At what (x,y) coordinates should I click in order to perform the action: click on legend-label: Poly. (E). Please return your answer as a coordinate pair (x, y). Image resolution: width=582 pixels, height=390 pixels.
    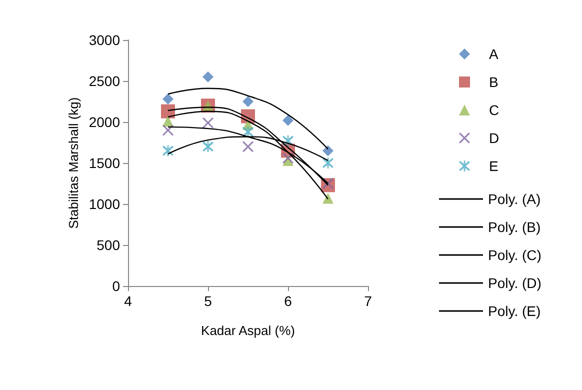
    Looking at the image, I should click on (514, 311).